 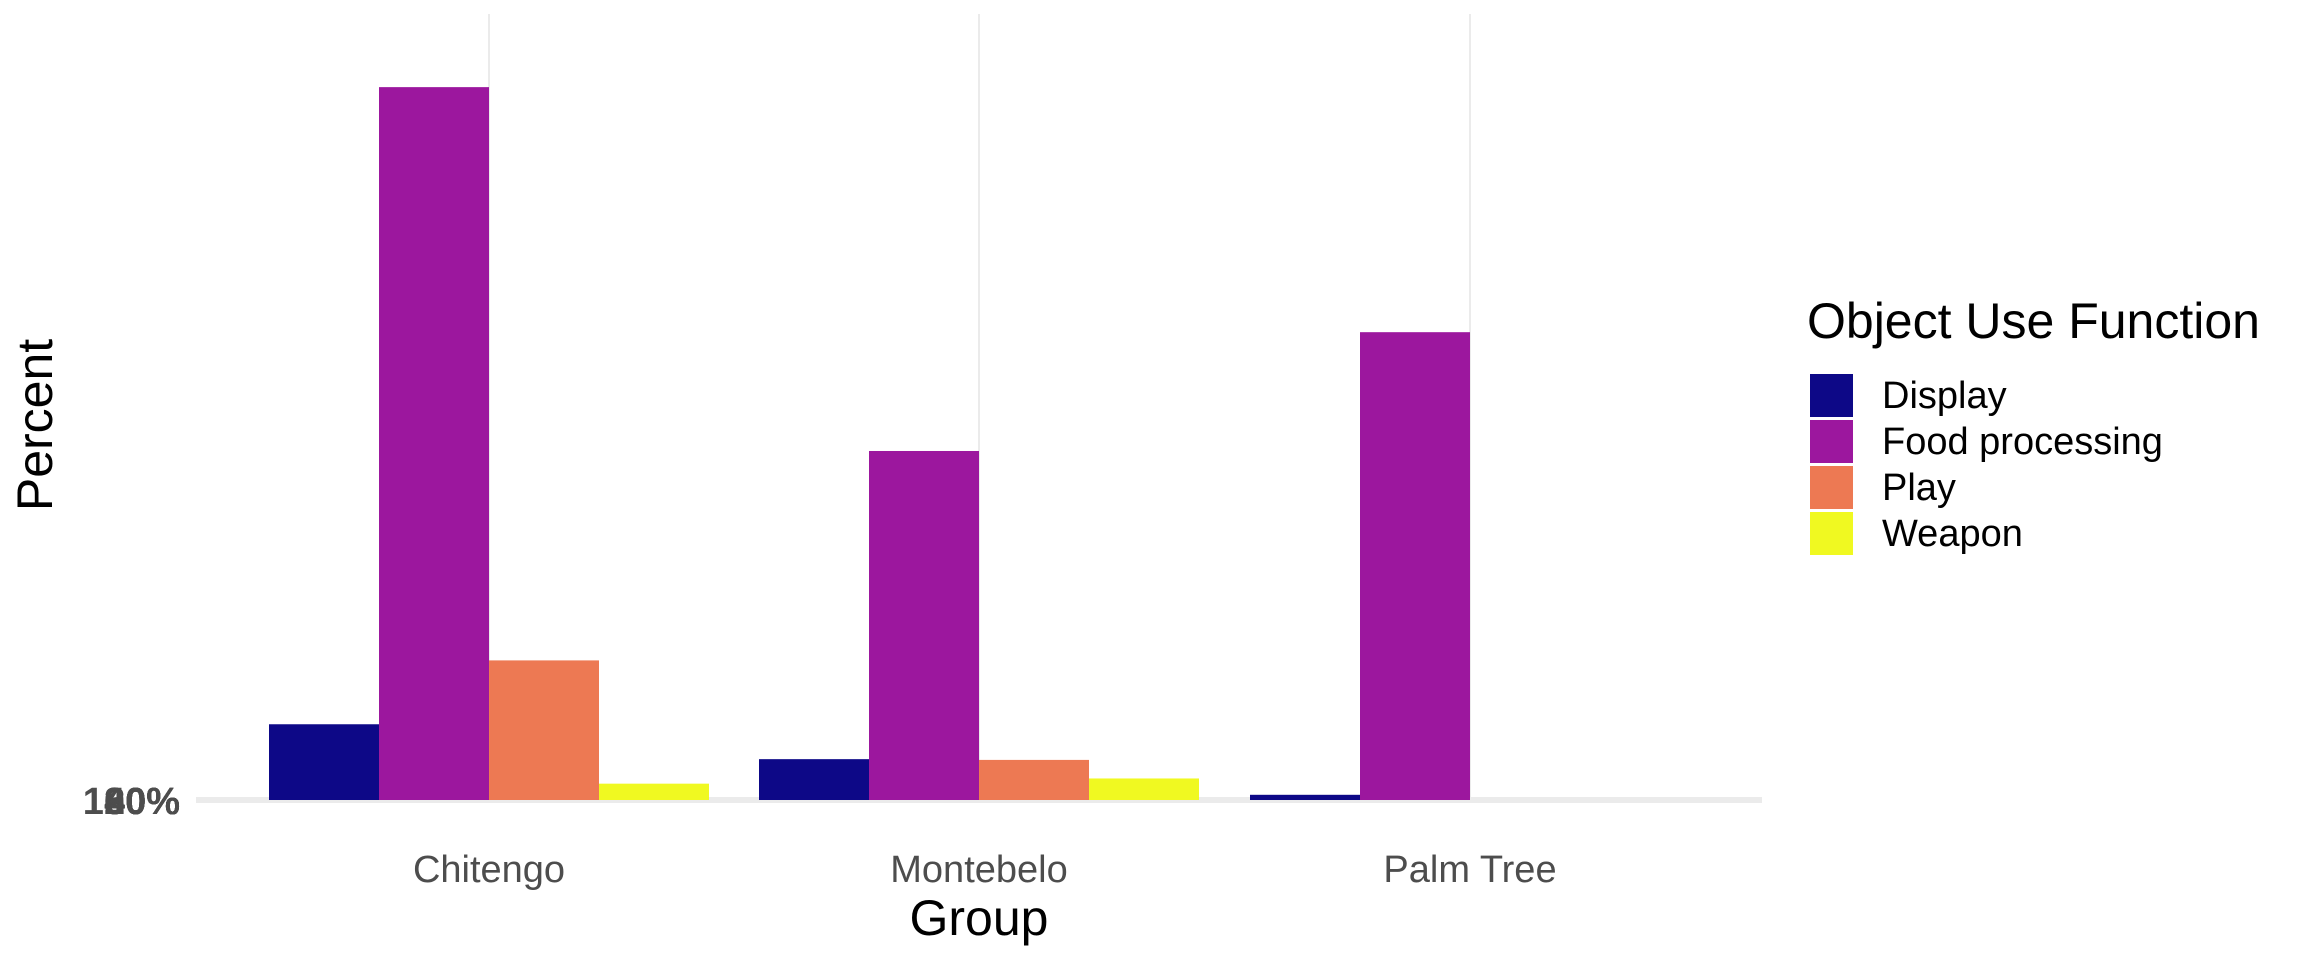 What do you see at coordinates (1831, 487) in the screenshot?
I see `legend-swatch-play` at bounding box center [1831, 487].